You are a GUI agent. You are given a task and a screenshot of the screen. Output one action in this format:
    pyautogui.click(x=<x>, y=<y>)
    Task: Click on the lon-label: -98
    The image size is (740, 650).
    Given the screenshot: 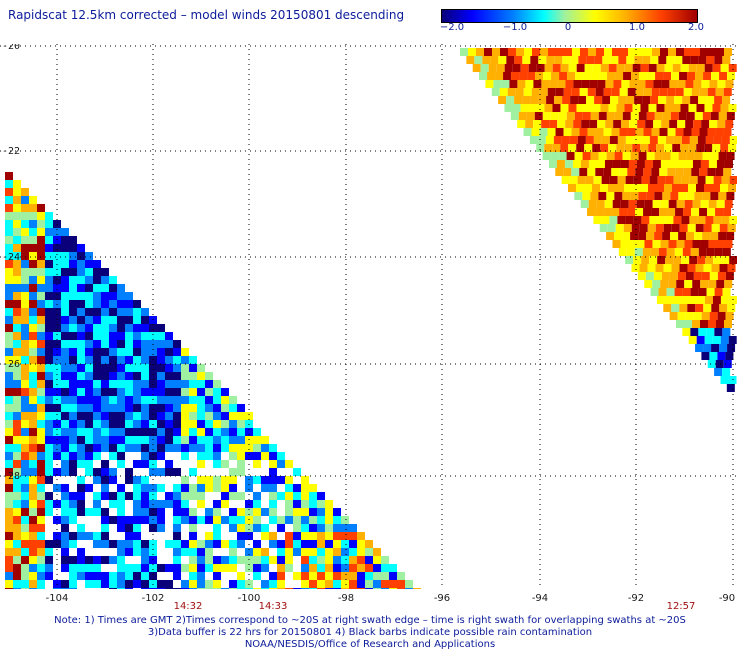 What is the action you would take?
    pyautogui.click(x=346, y=598)
    